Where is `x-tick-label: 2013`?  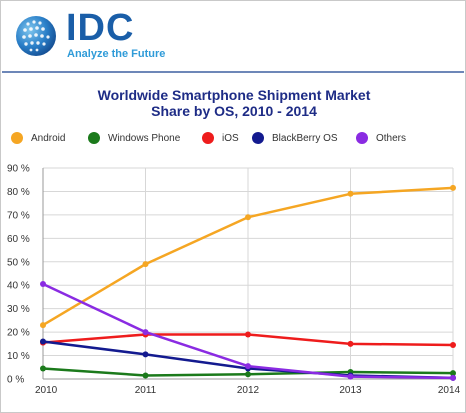
x-tick-label: 2013 is located at coordinates (350, 390).